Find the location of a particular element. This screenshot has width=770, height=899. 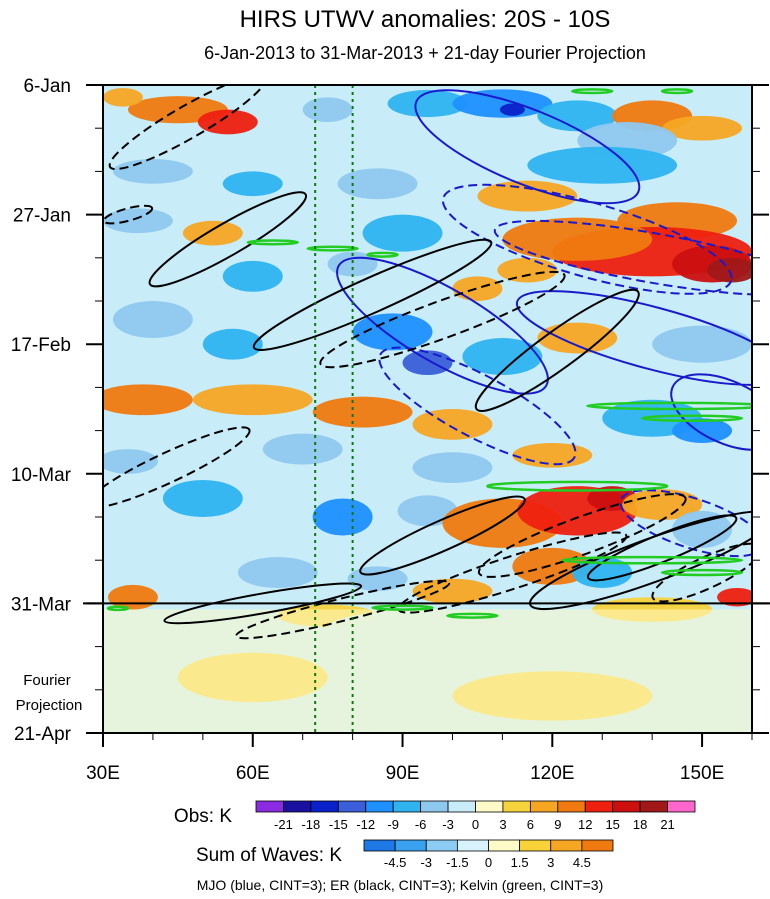

obs-legend-level: 9 is located at coordinates (557, 824).